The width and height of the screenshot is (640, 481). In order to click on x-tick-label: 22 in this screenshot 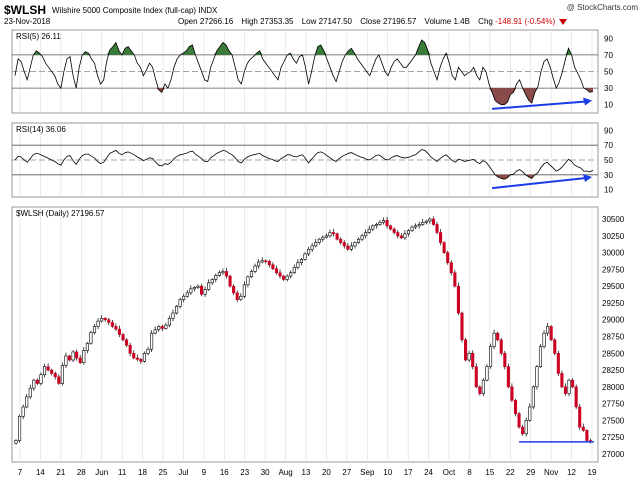, I will do `click(510, 472)`.